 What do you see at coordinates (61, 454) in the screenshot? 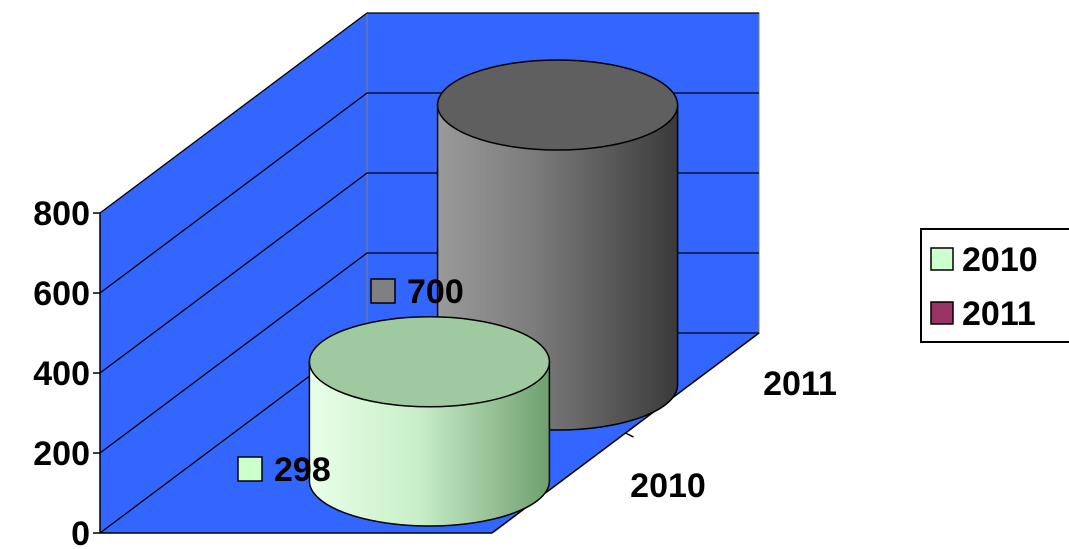
I see `y-tick-label: 200` at bounding box center [61, 454].